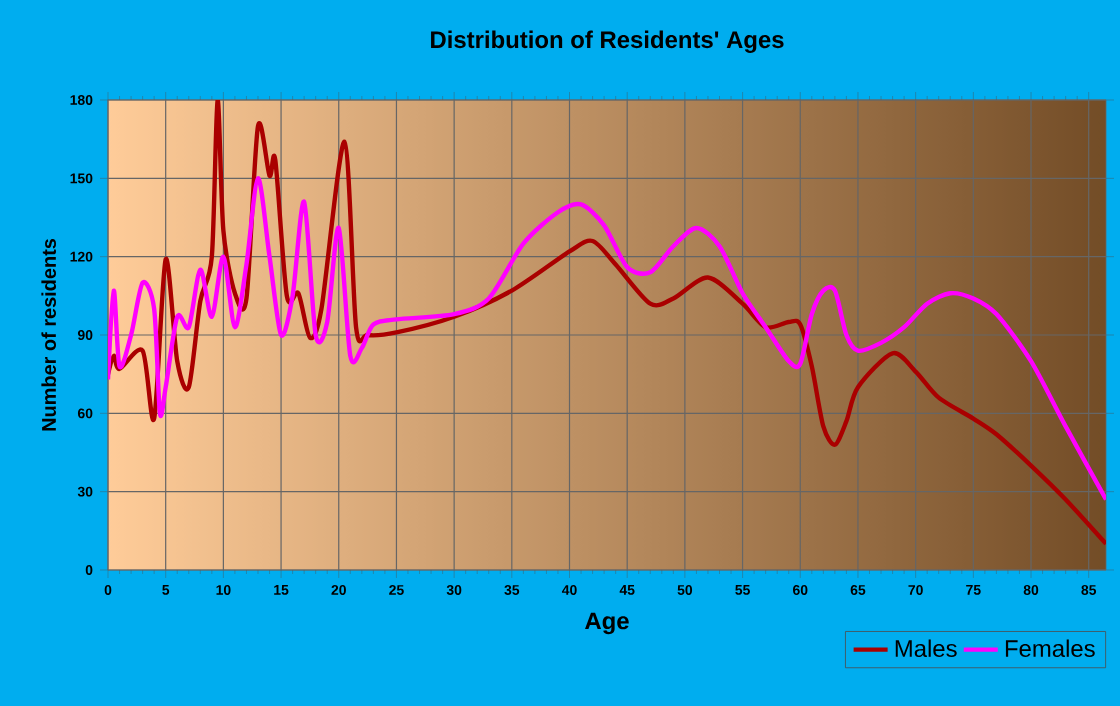 This screenshot has height=706, width=1120. Describe the element at coordinates (607, 623) in the screenshot. I see `x-axis-title: Age` at that location.